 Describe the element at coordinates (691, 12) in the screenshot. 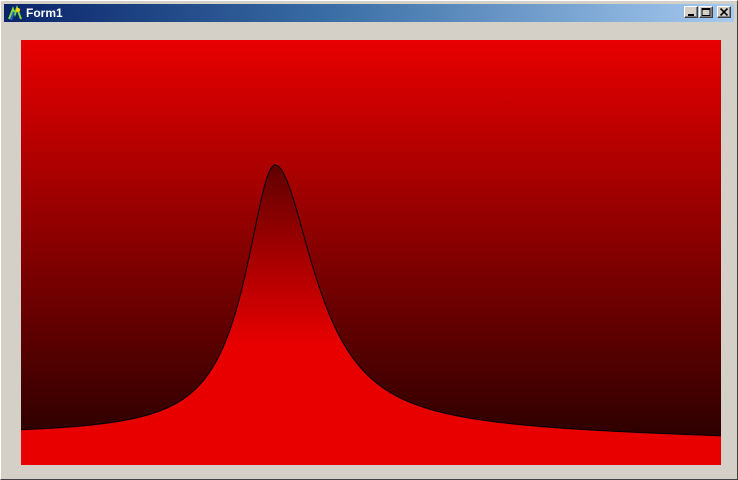

I see `minimize-button` at that location.